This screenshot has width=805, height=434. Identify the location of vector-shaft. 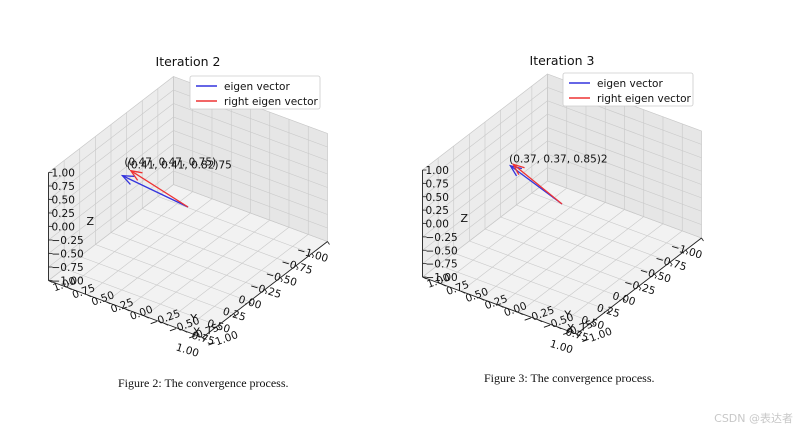
(537, 184).